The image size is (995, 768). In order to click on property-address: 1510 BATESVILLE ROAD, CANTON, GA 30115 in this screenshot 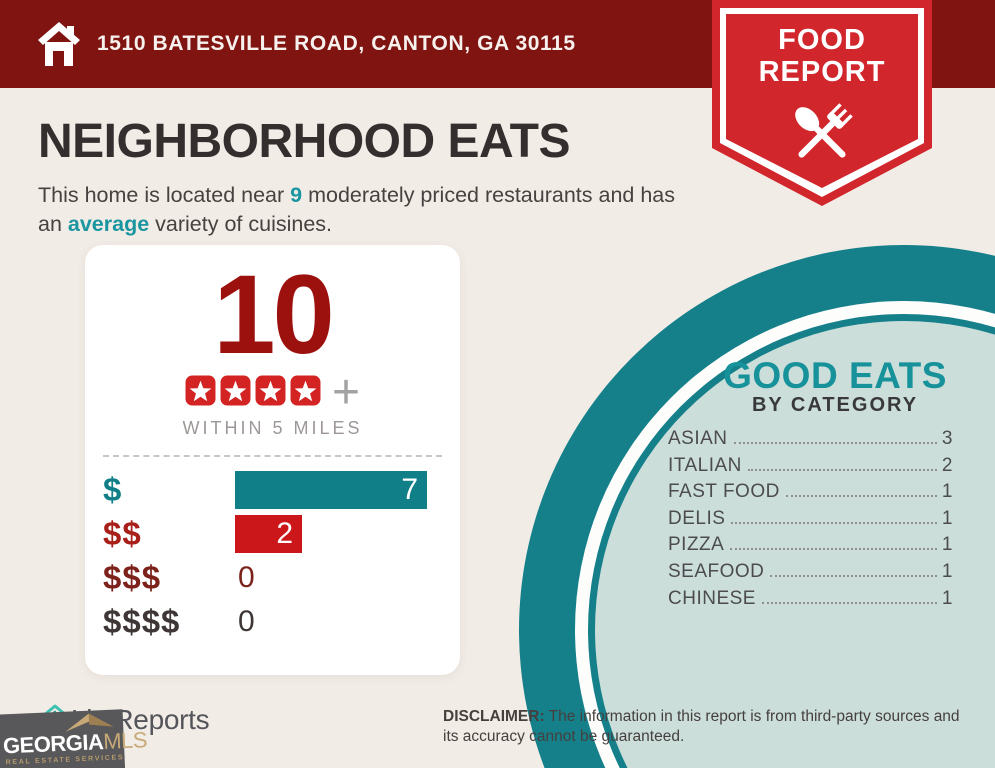, I will do `click(336, 43)`.